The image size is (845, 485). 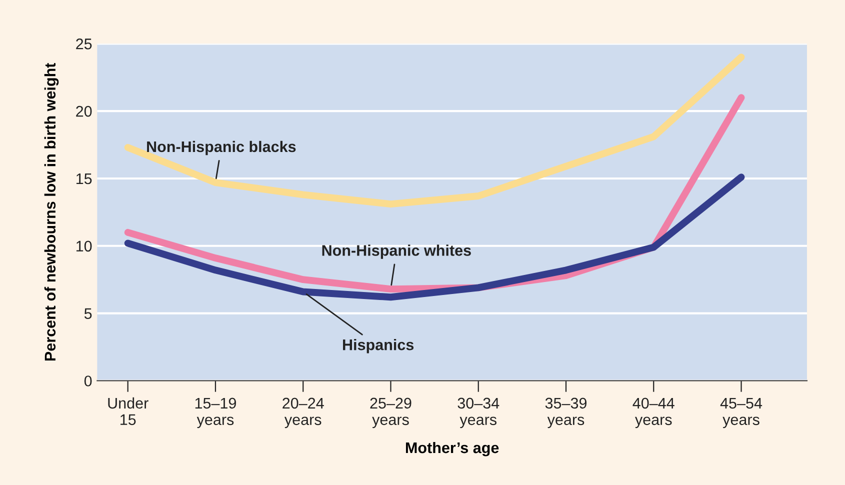 What do you see at coordinates (221, 148) in the screenshot?
I see `series-label: Non-Hispanic blacks` at bounding box center [221, 148].